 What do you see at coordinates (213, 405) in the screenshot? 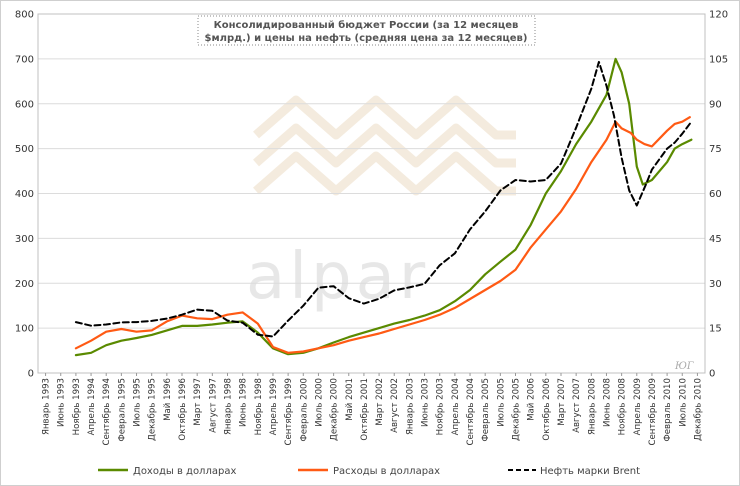
I see `x-tick-label: Август 1997` at bounding box center [213, 405].